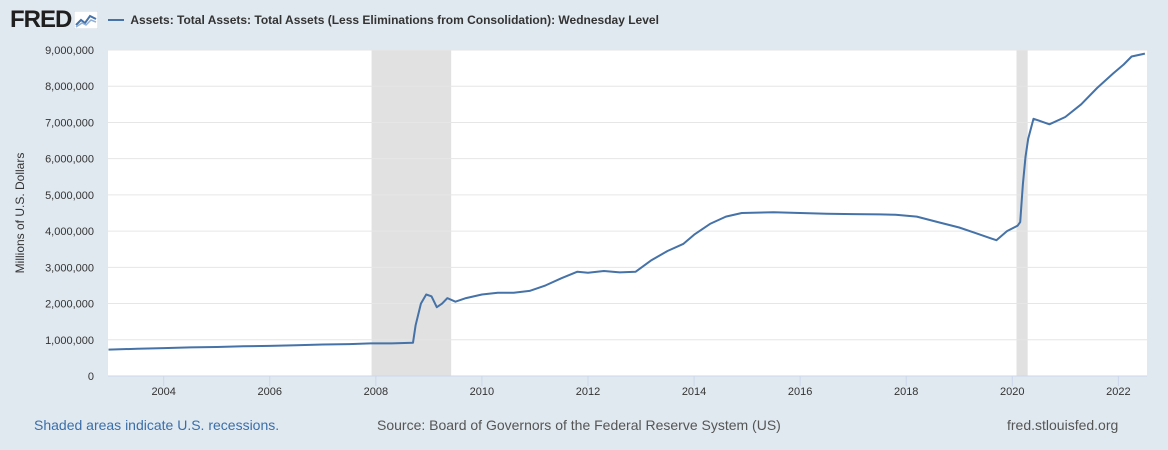 The width and height of the screenshot is (1168, 450). I want to click on x-tick-label: 2008, so click(376, 392).